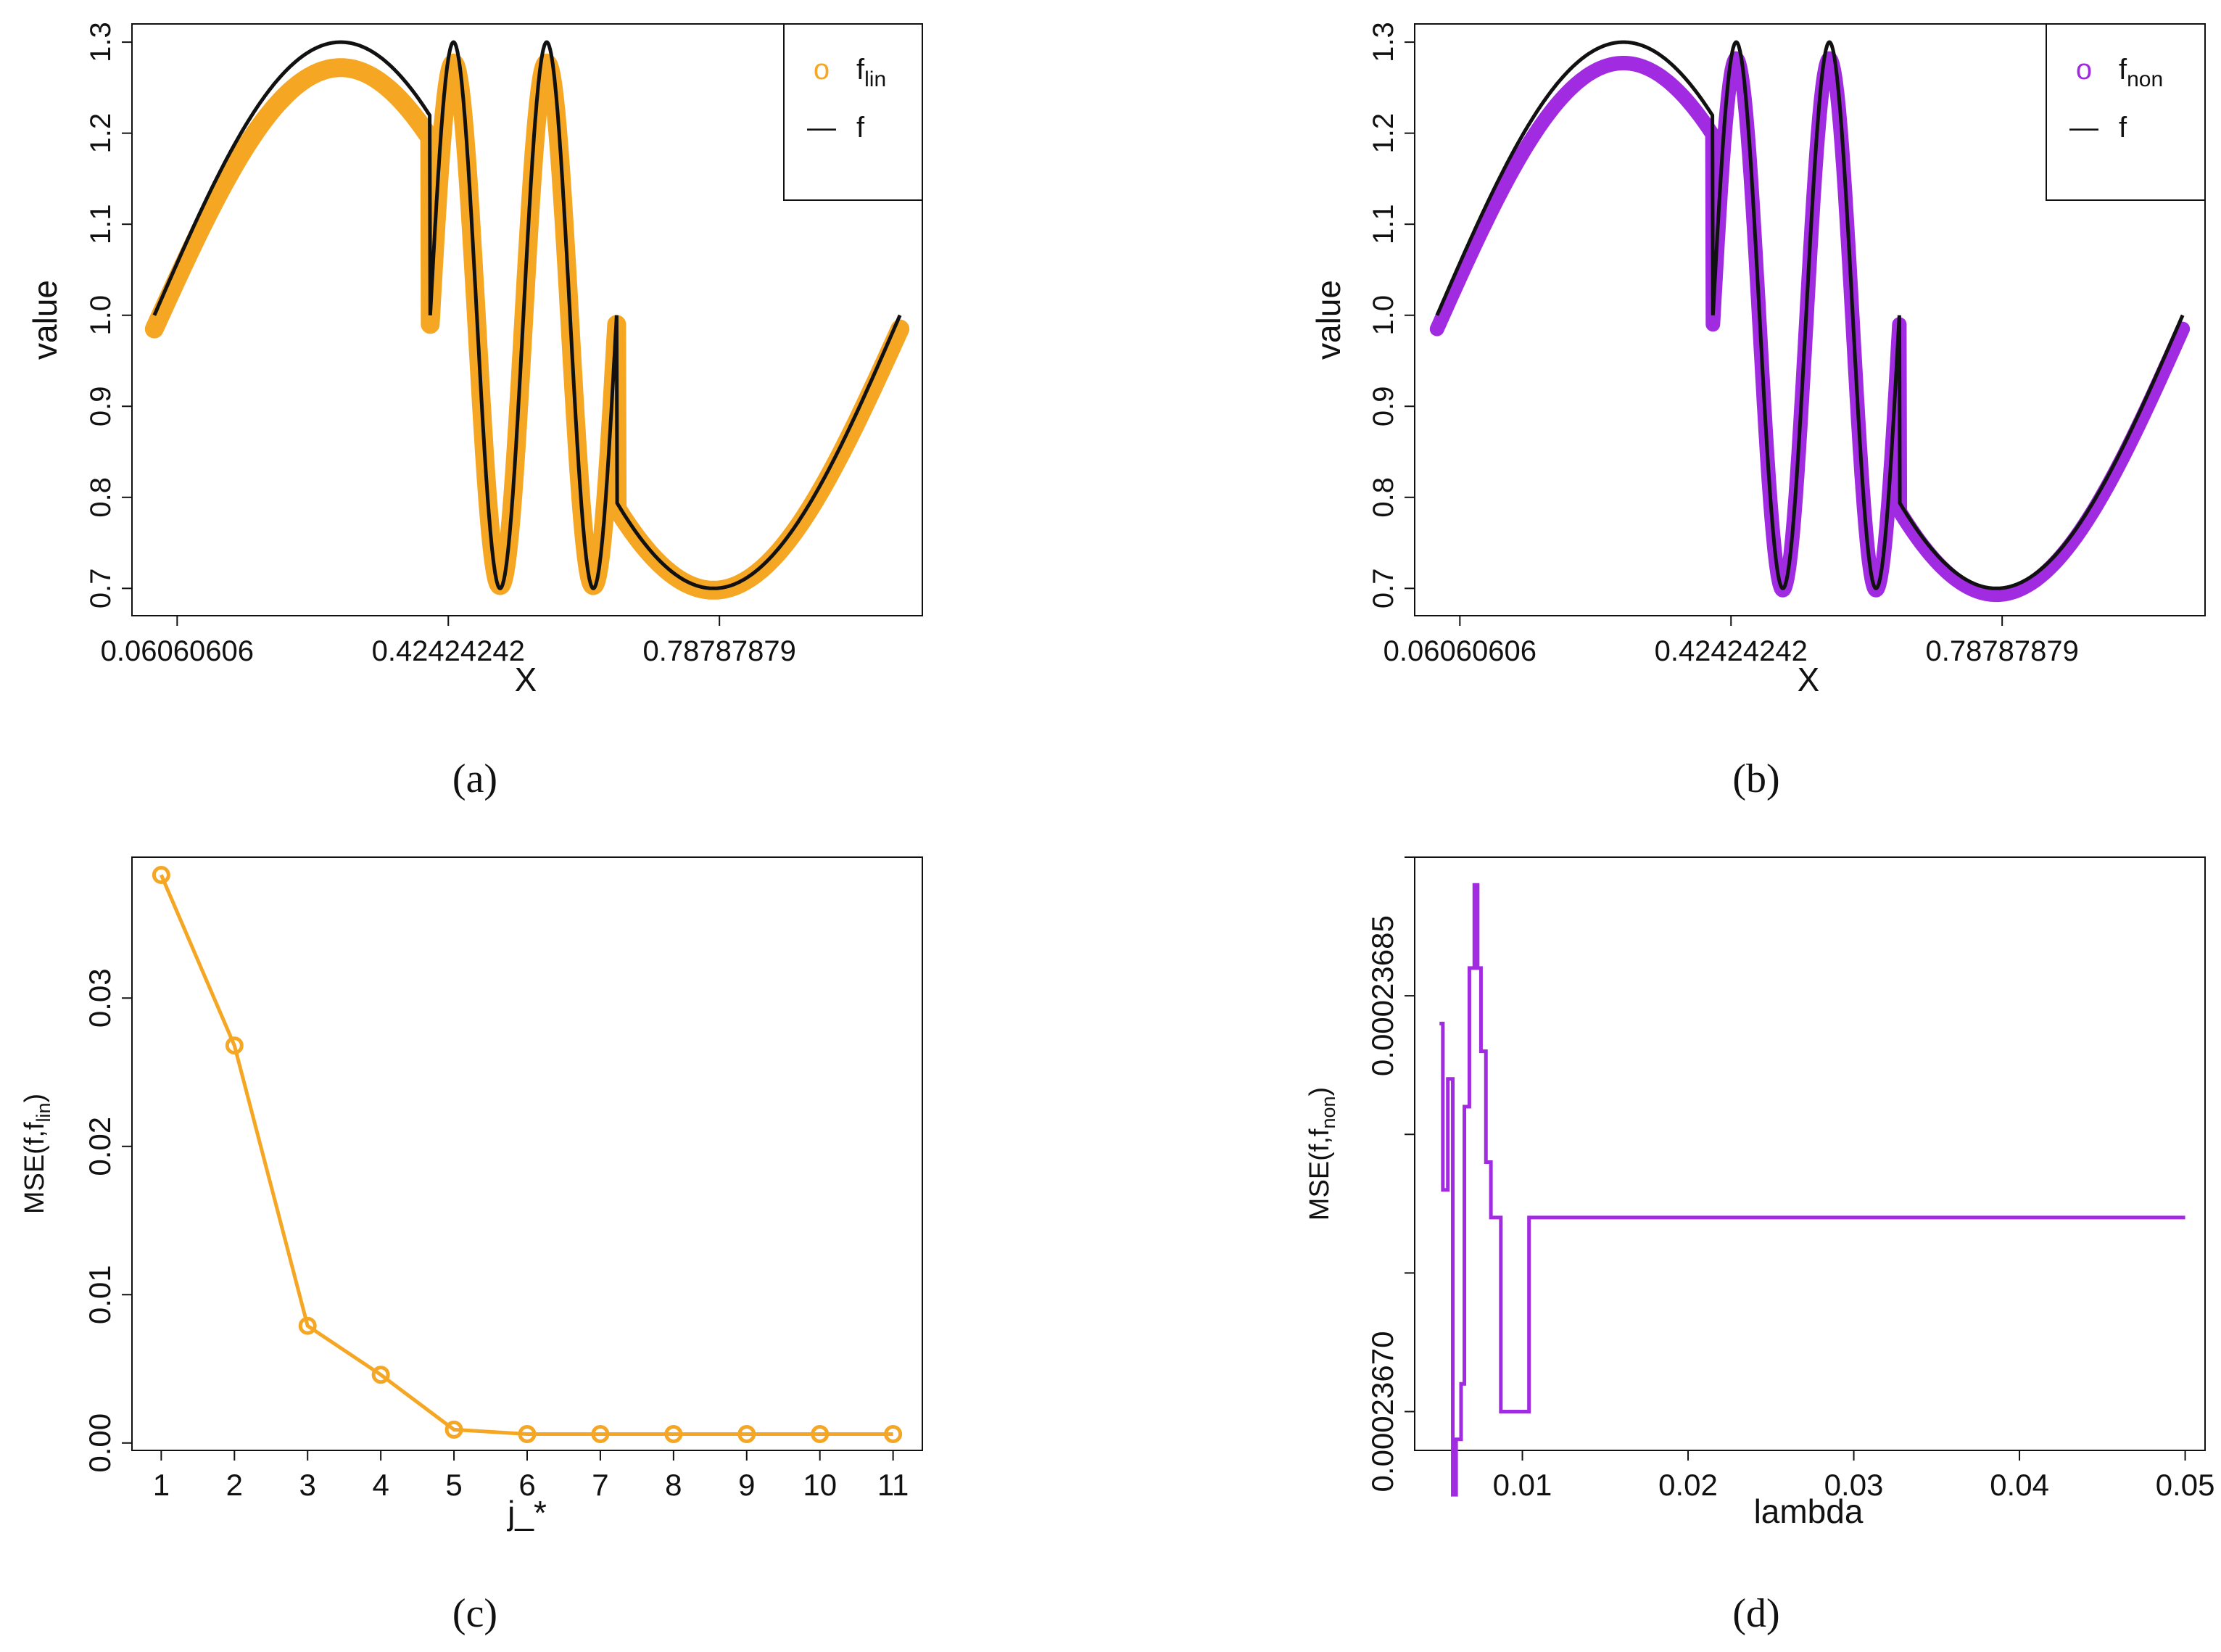  Describe the element at coordinates (1382, 1411) in the screenshot. I see `y-tick-label: 0.00023670` at that location.